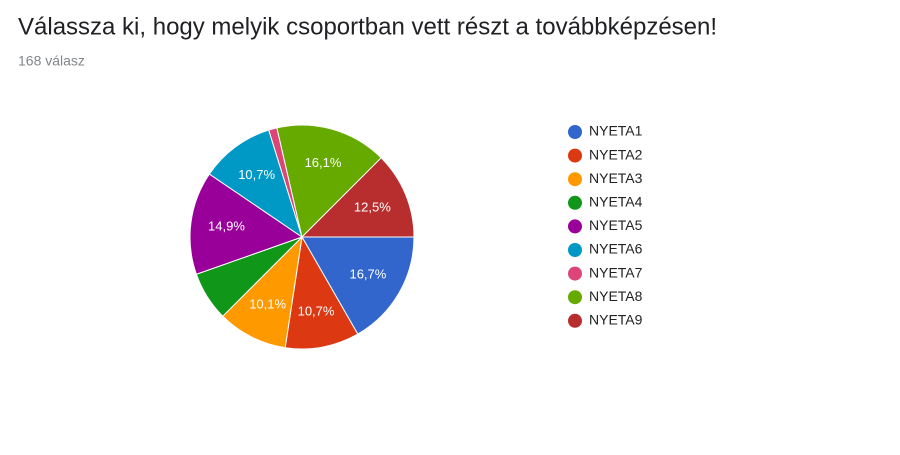 The image size is (900, 455). What do you see at coordinates (226, 226) in the screenshot?
I see `slice-label: 14,9%` at bounding box center [226, 226].